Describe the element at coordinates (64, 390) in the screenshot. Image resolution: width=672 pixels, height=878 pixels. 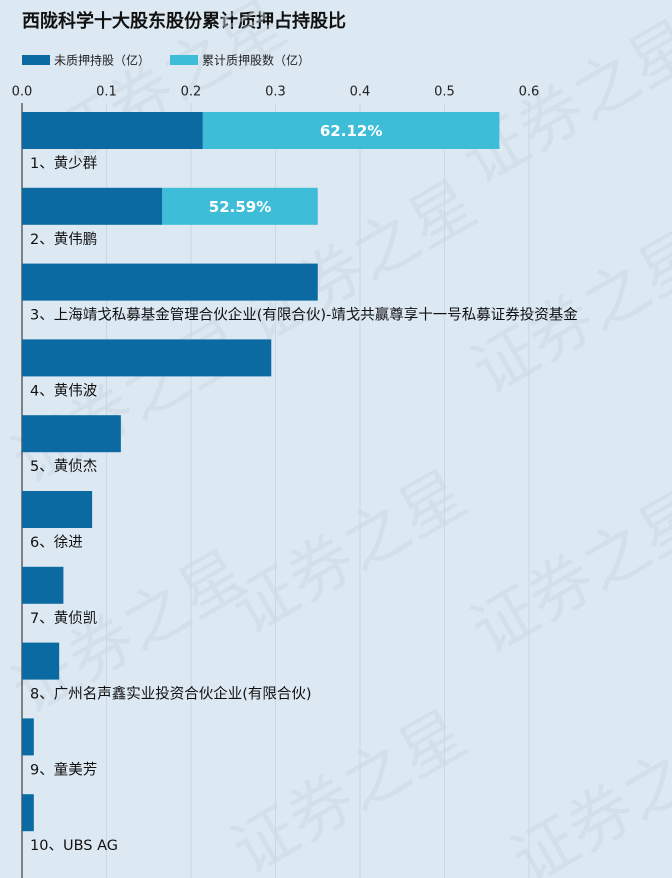
I see `category-label: 4、黄伟波` at that location.